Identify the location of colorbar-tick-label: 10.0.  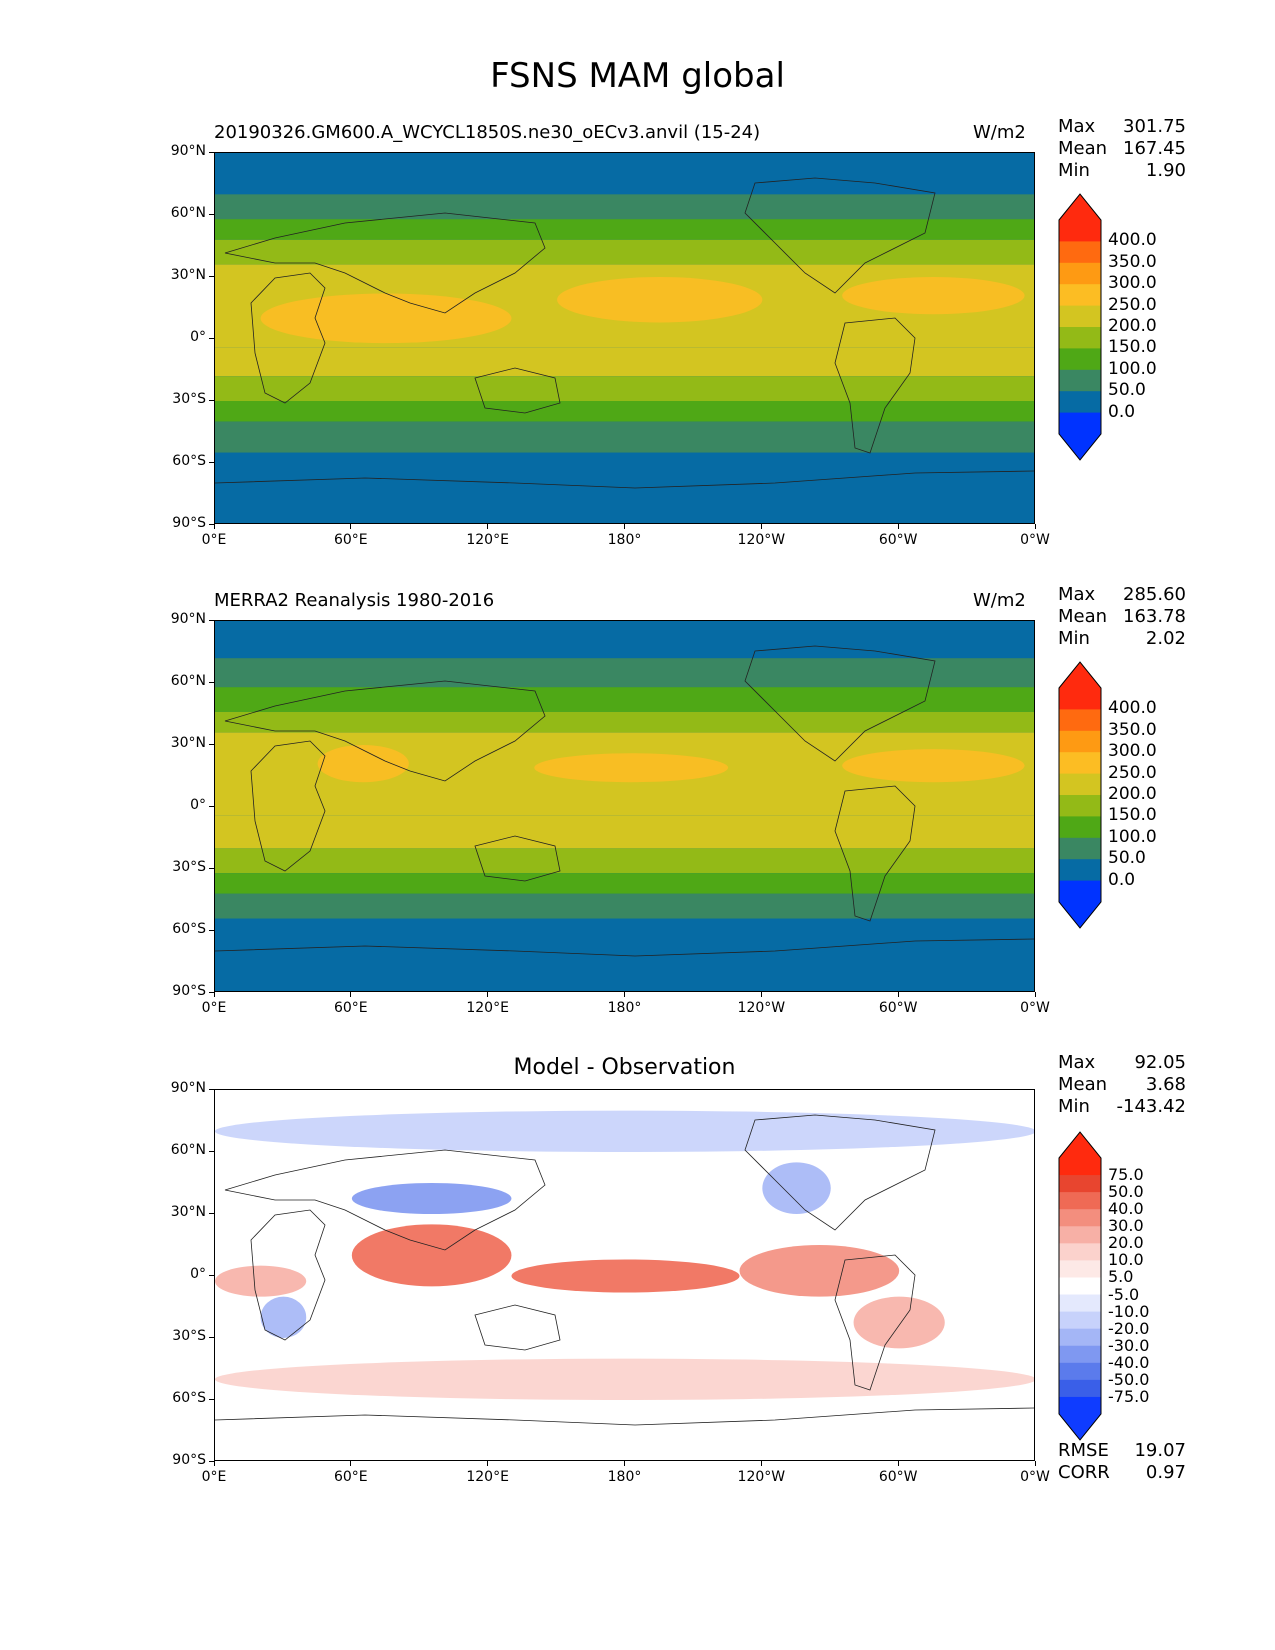
(1126, 1260).